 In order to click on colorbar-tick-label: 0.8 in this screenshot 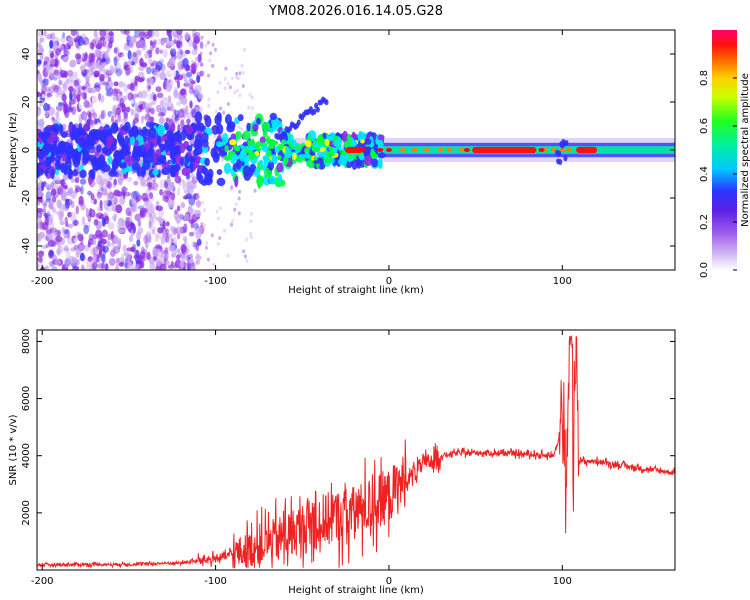, I will do `click(704, 78)`.